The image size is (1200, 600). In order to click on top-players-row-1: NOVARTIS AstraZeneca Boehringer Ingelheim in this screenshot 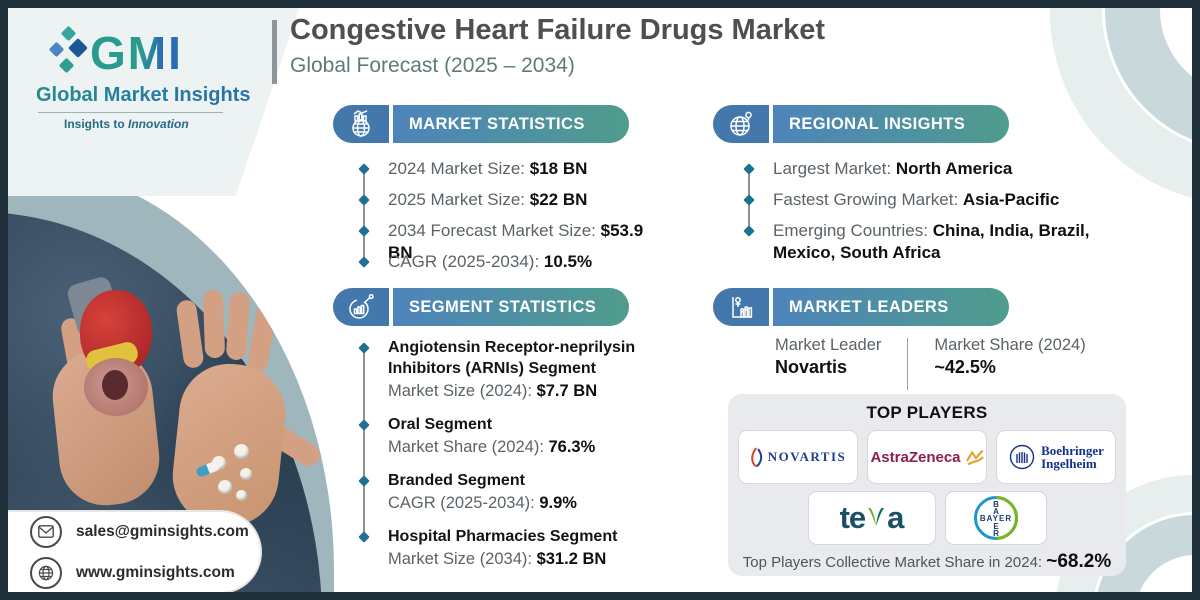, I will do `click(927, 457)`.